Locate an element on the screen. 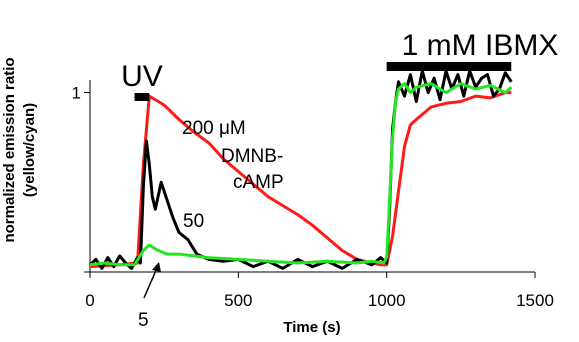  x-tick-label: 1000 is located at coordinates (387, 300).